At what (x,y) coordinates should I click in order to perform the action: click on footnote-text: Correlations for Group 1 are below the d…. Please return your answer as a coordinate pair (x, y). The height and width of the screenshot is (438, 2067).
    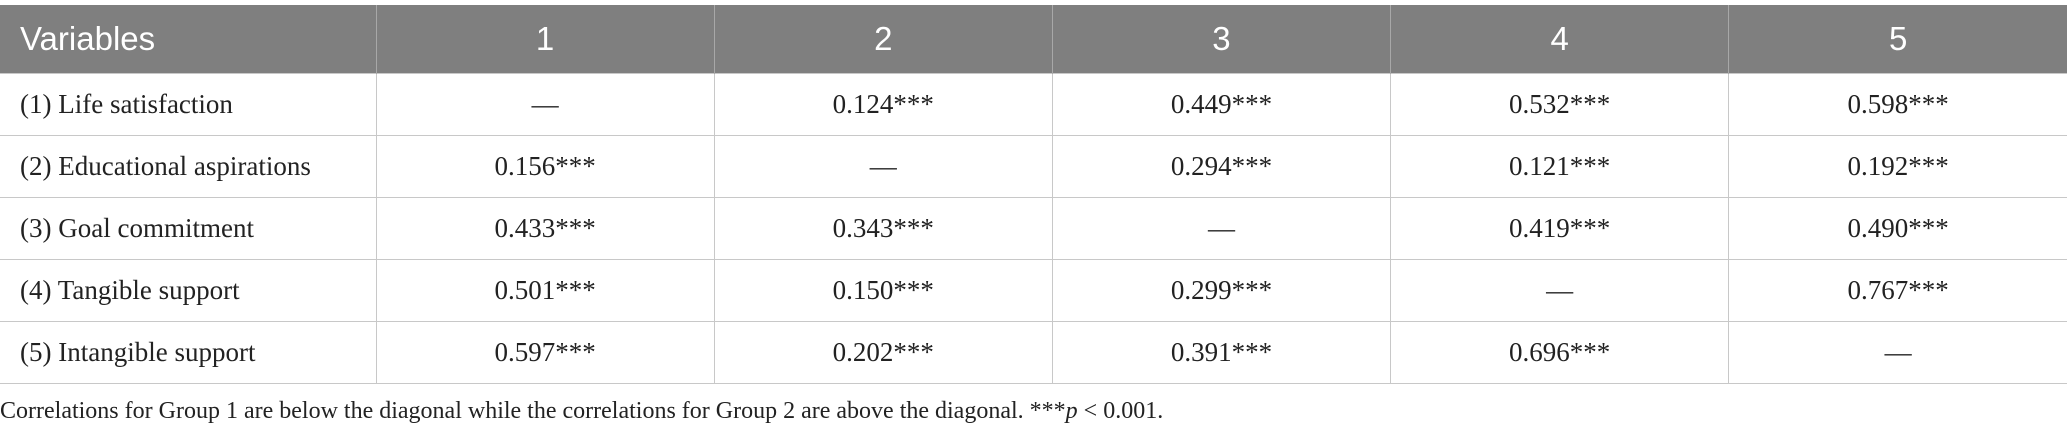
    Looking at the image, I should click on (533, 411).